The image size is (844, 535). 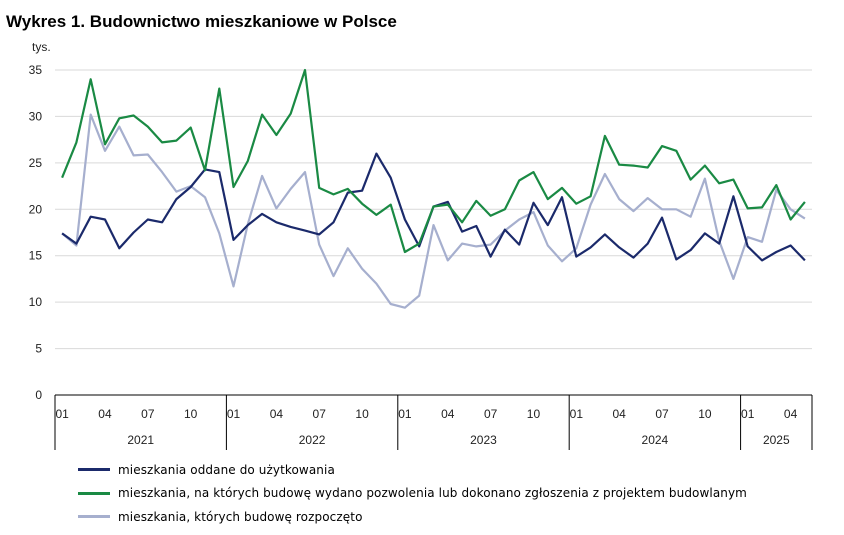 What do you see at coordinates (41, 47) in the screenshot?
I see `y-axis-unit-label: tys.` at bounding box center [41, 47].